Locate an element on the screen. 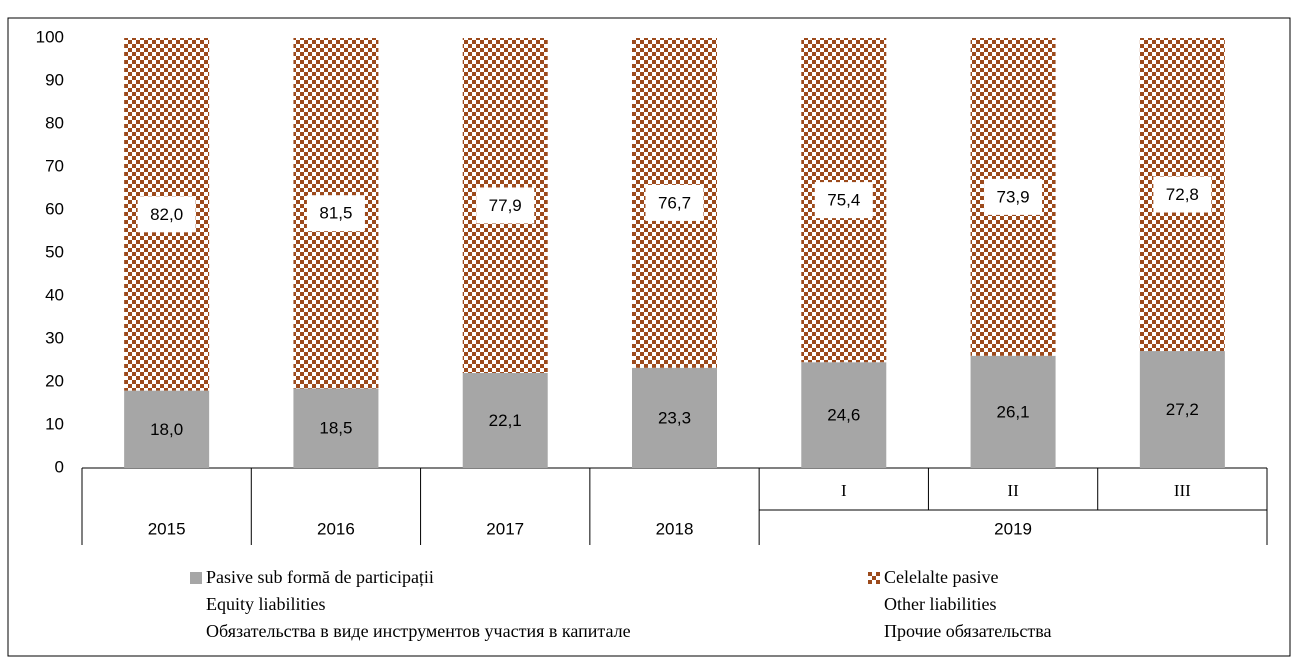  data-label: 18,5 is located at coordinates (335, 428).